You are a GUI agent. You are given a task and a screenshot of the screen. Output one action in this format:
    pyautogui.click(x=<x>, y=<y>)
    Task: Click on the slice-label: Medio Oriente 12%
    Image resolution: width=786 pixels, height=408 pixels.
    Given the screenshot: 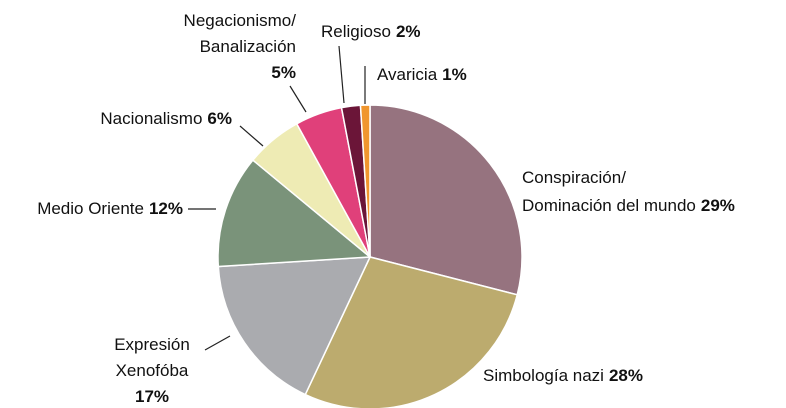 What is the action you would take?
    pyautogui.click(x=110, y=208)
    